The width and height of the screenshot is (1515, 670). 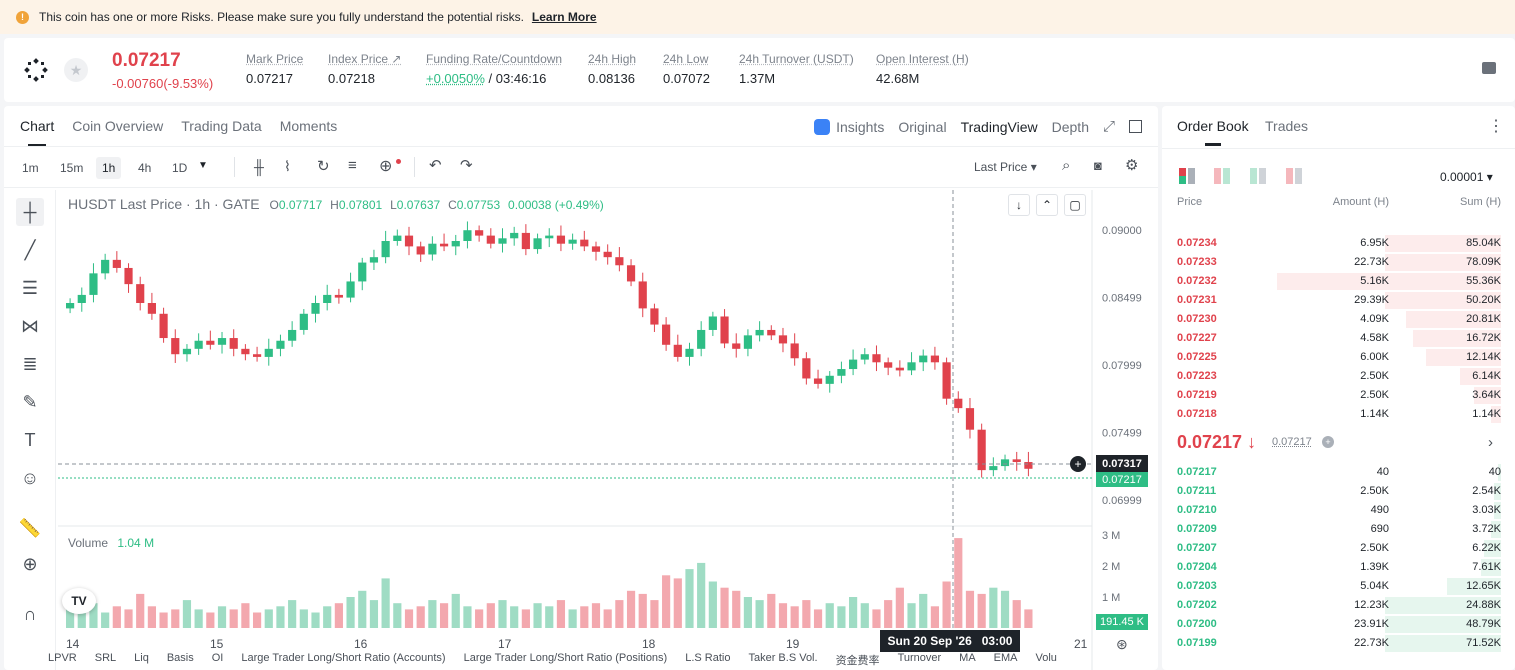 What do you see at coordinates (72, 168) in the screenshot?
I see `timeframe-15m: 15m` at bounding box center [72, 168].